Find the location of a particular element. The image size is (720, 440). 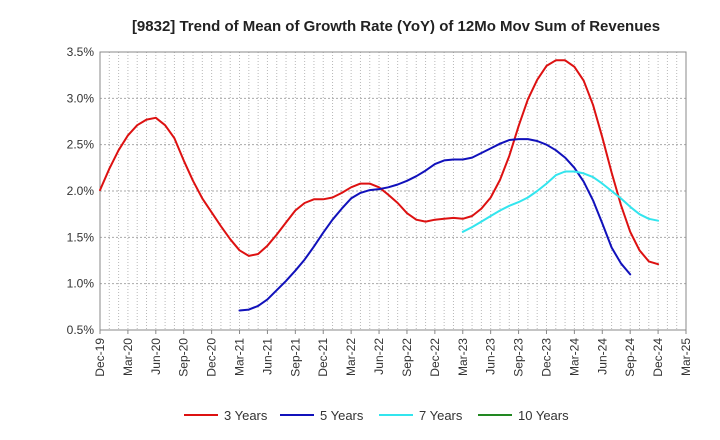

y-tick-label: 3.0% is located at coordinates (81, 98).